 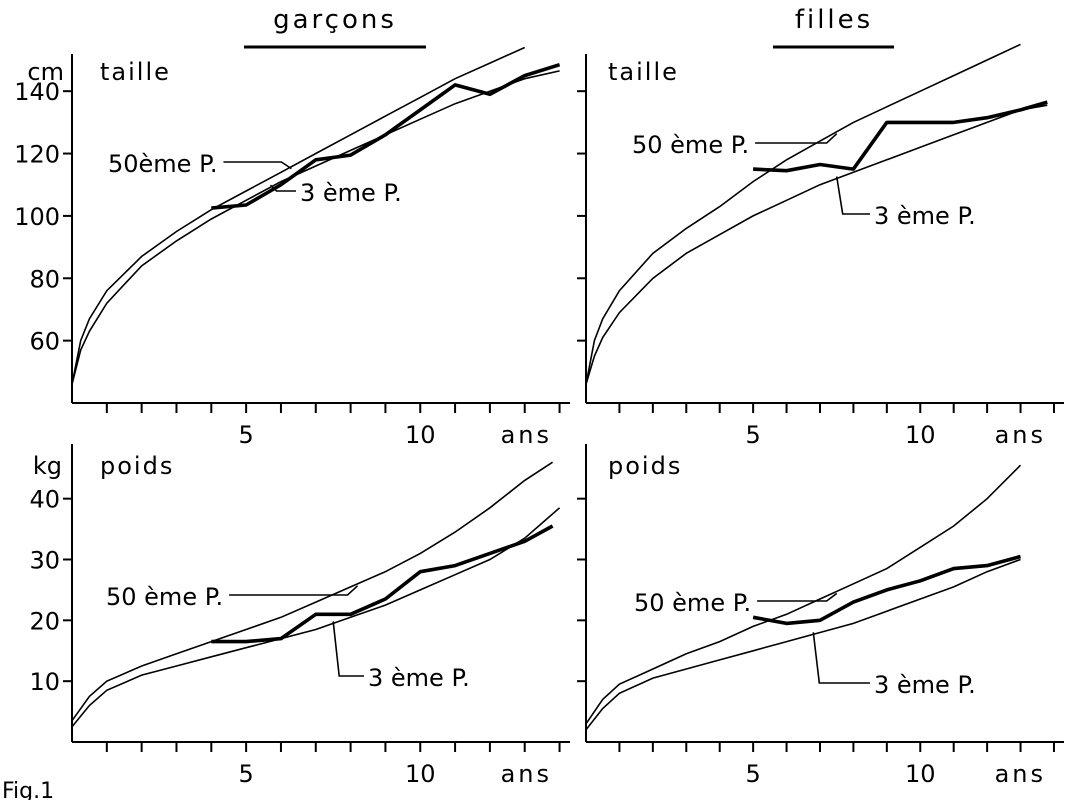 I want to click on y-tick-label: 40, so click(x=44, y=500).